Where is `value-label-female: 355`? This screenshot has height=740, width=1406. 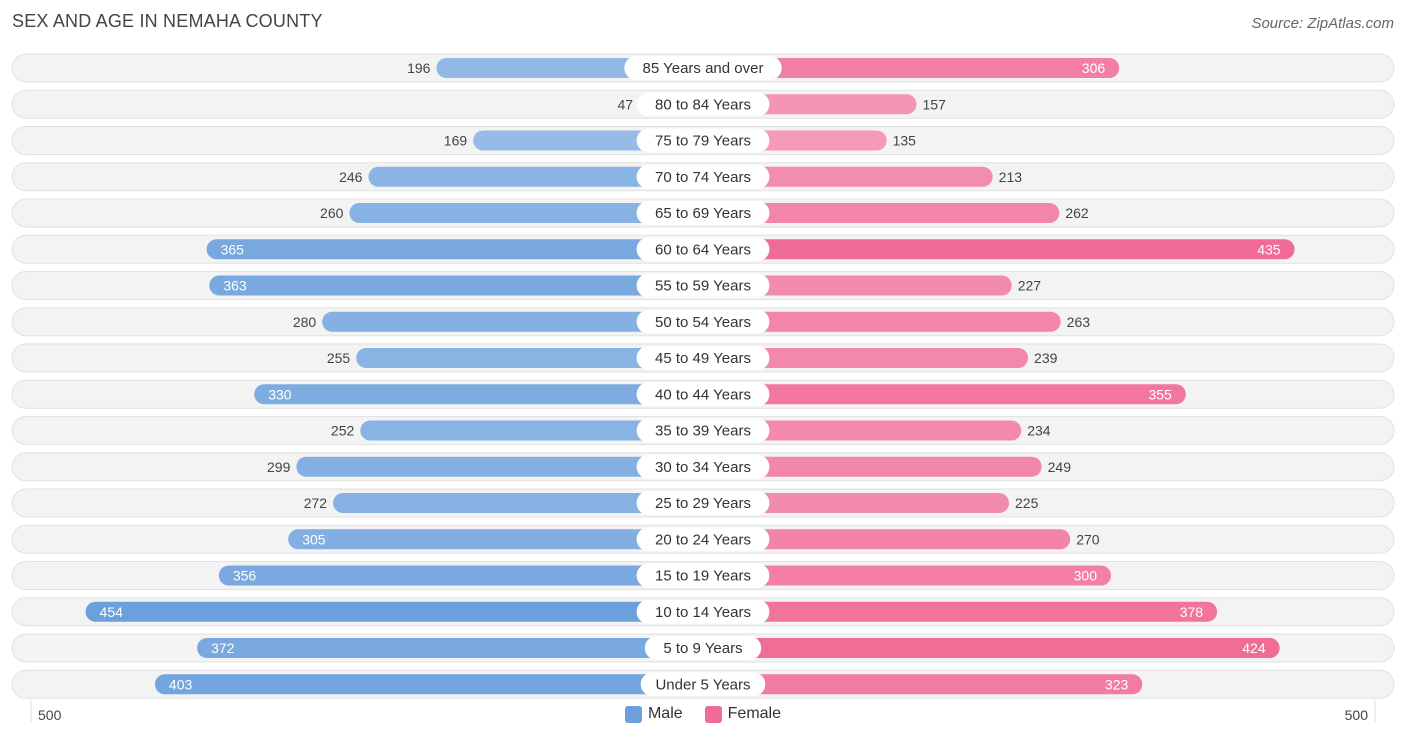
value-label-female: 355 is located at coordinates (1160, 394).